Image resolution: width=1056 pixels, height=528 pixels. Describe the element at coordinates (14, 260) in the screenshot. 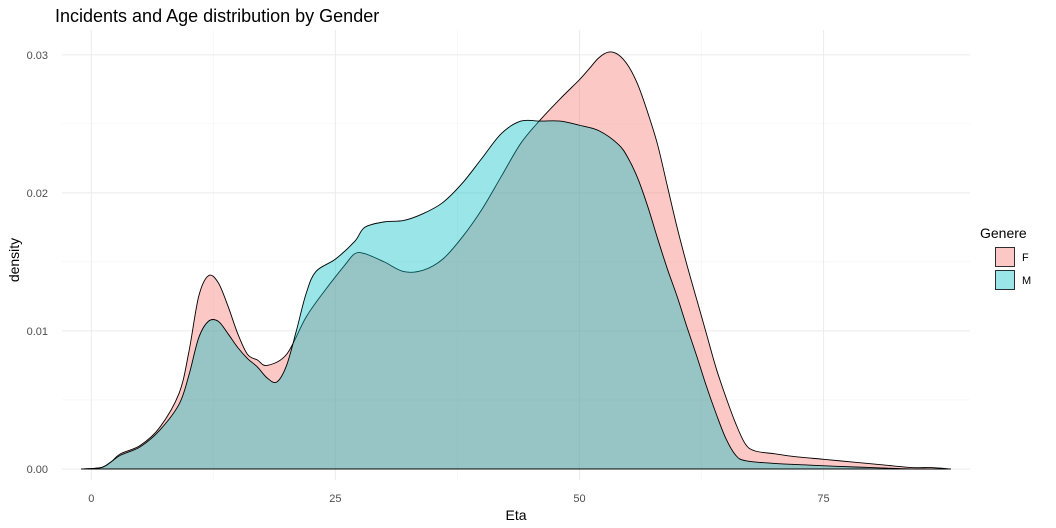

I see `y-axis-title: density` at that location.